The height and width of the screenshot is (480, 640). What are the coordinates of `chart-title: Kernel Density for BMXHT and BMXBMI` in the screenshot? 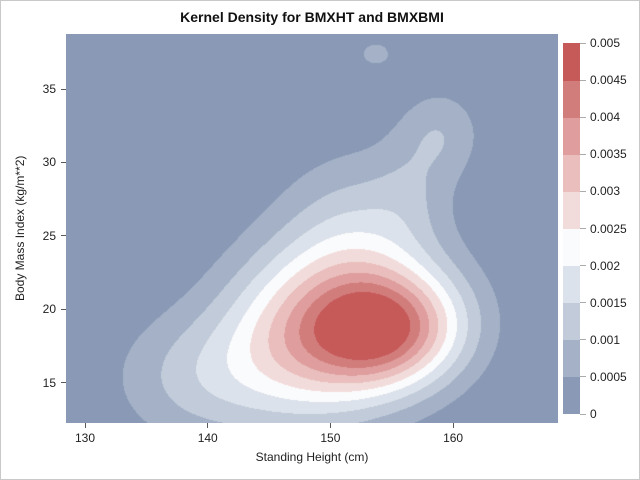 It's located at (312, 17).